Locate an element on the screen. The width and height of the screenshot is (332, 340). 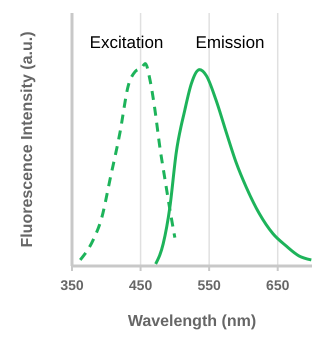
x-tick-label: 350 is located at coordinates (72, 285).